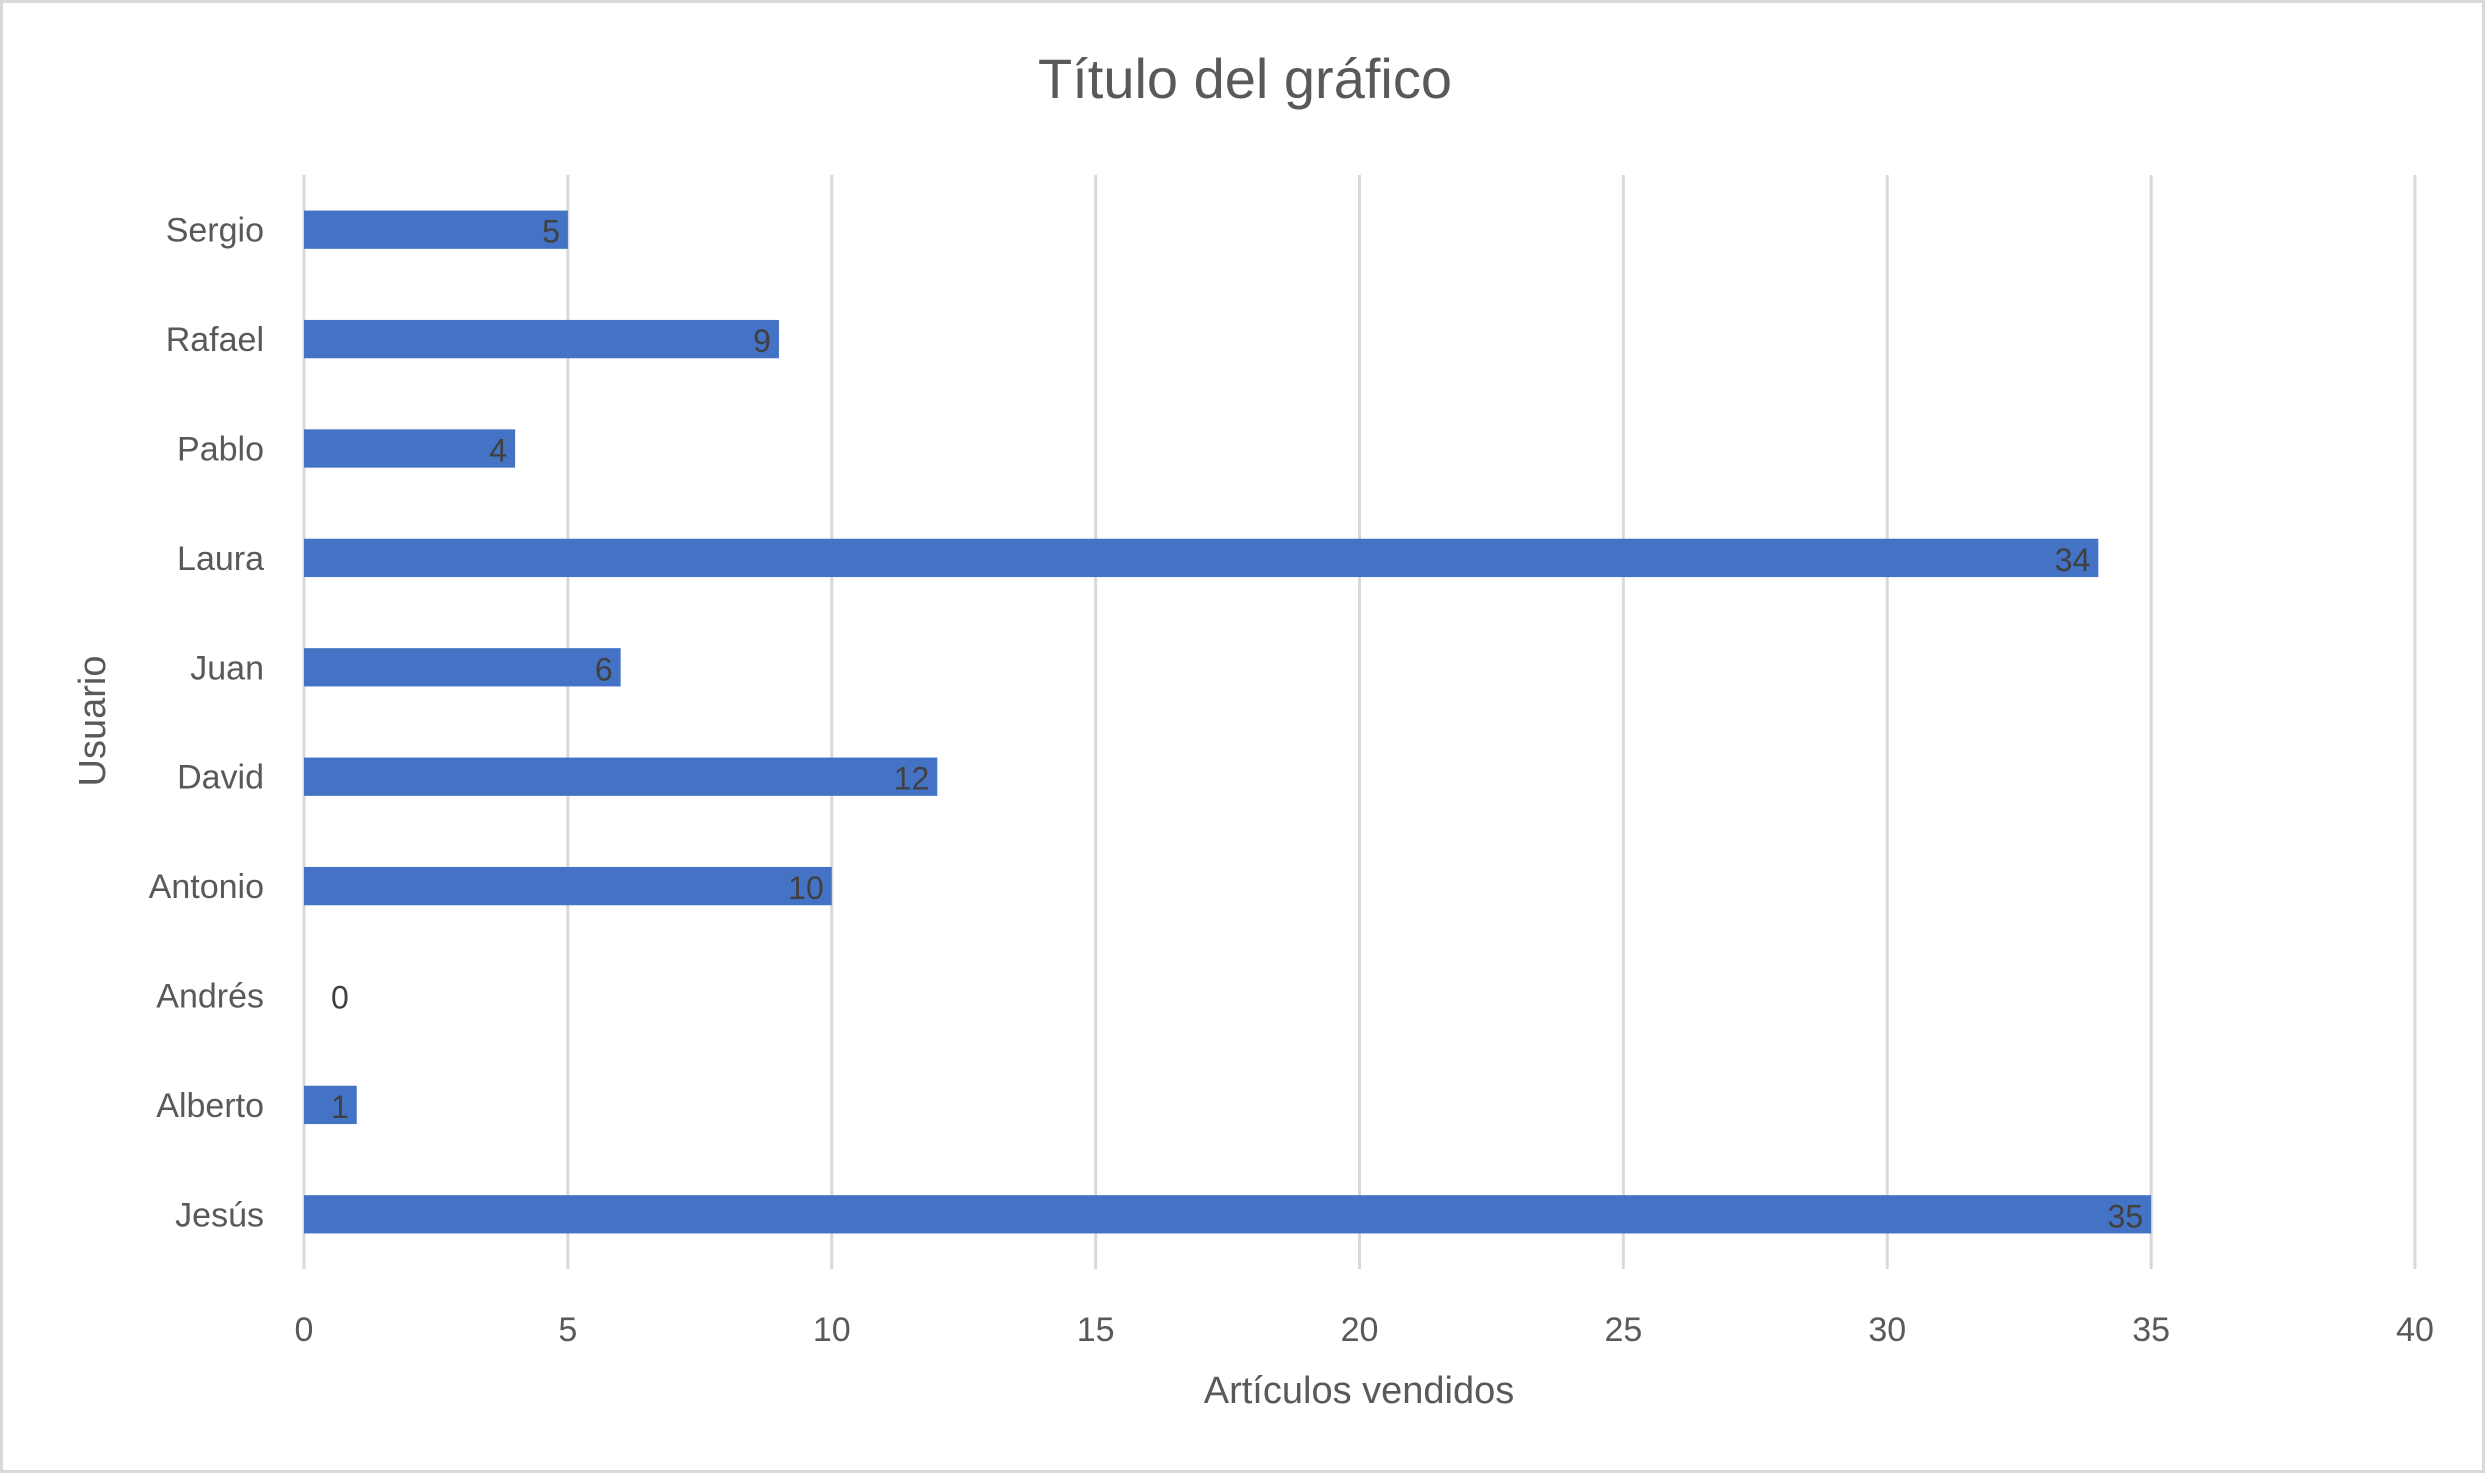  Describe the element at coordinates (304, 1330) in the screenshot. I see `x-tick-label-0: 0` at that location.